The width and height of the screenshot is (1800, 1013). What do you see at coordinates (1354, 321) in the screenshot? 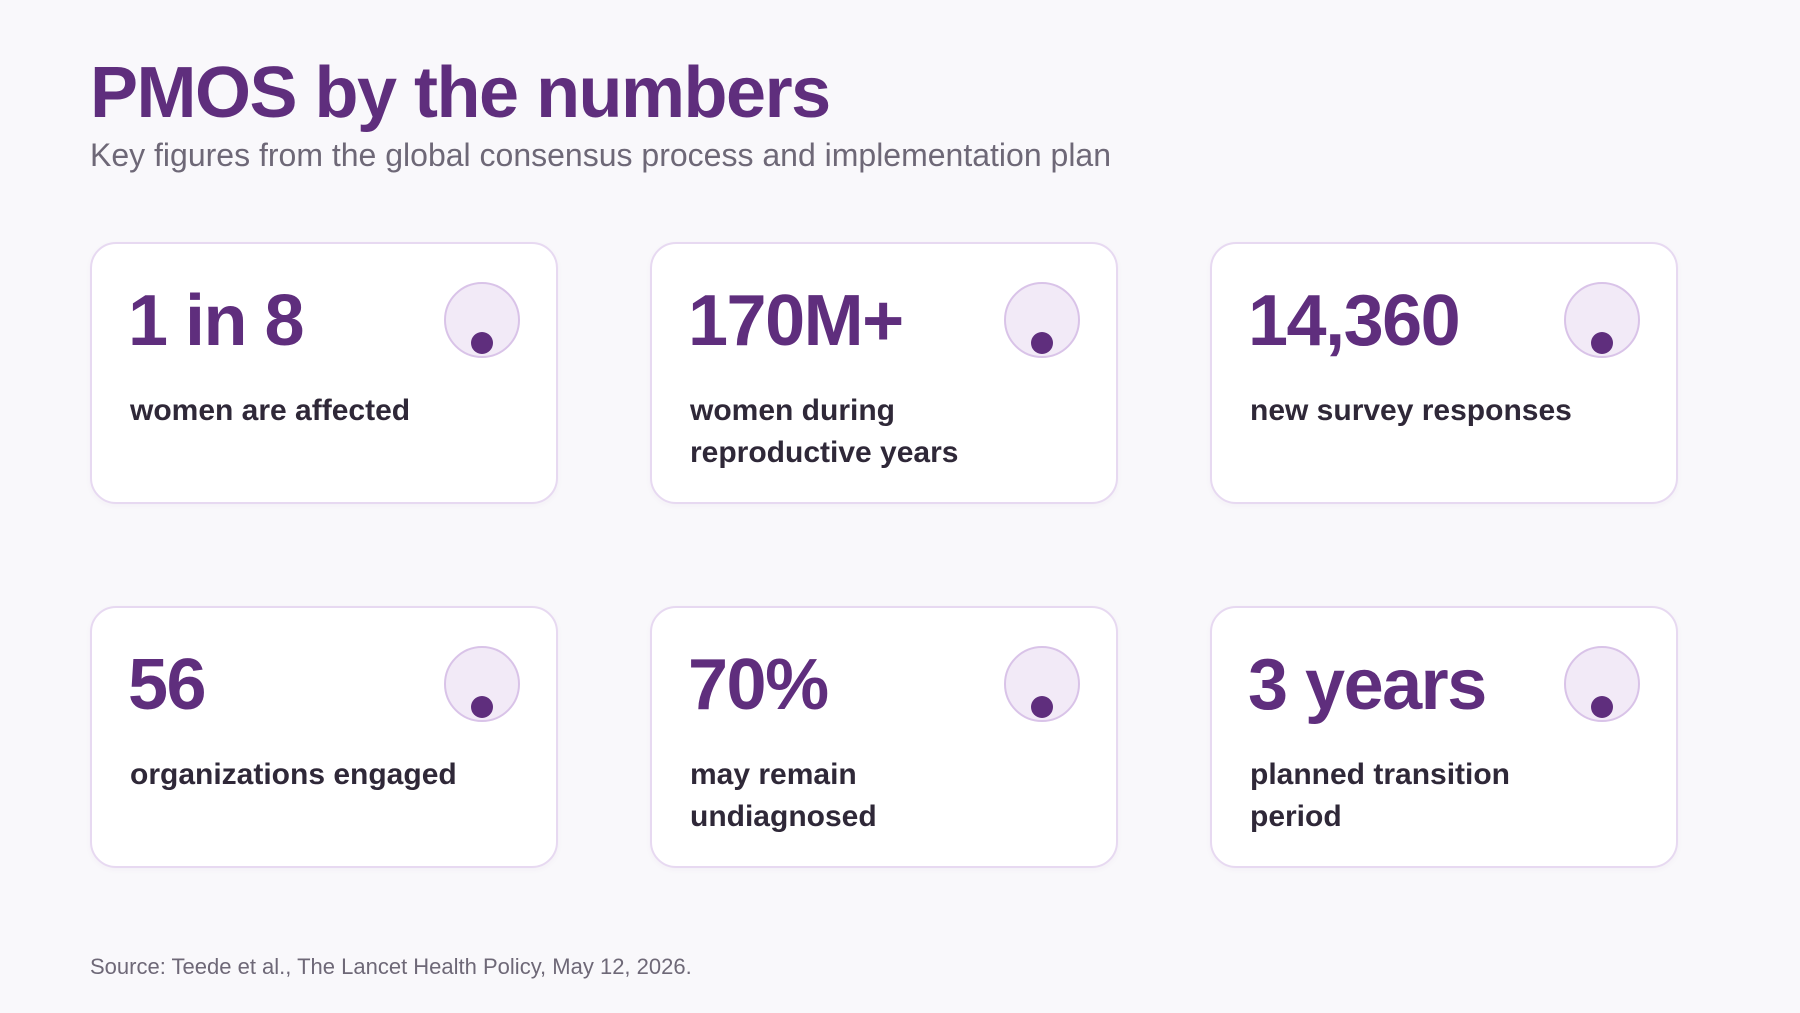
I see `stat-value: 14,360` at bounding box center [1354, 321].